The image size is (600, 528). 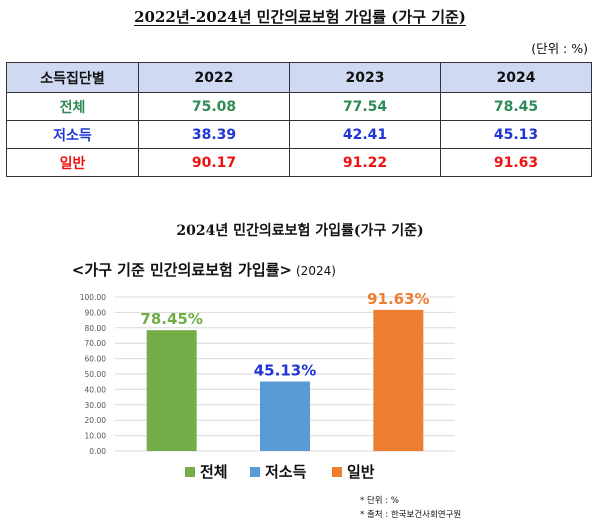 What do you see at coordinates (361, 472) in the screenshot?
I see `legend-label: 일반` at bounding box center [361, 472].